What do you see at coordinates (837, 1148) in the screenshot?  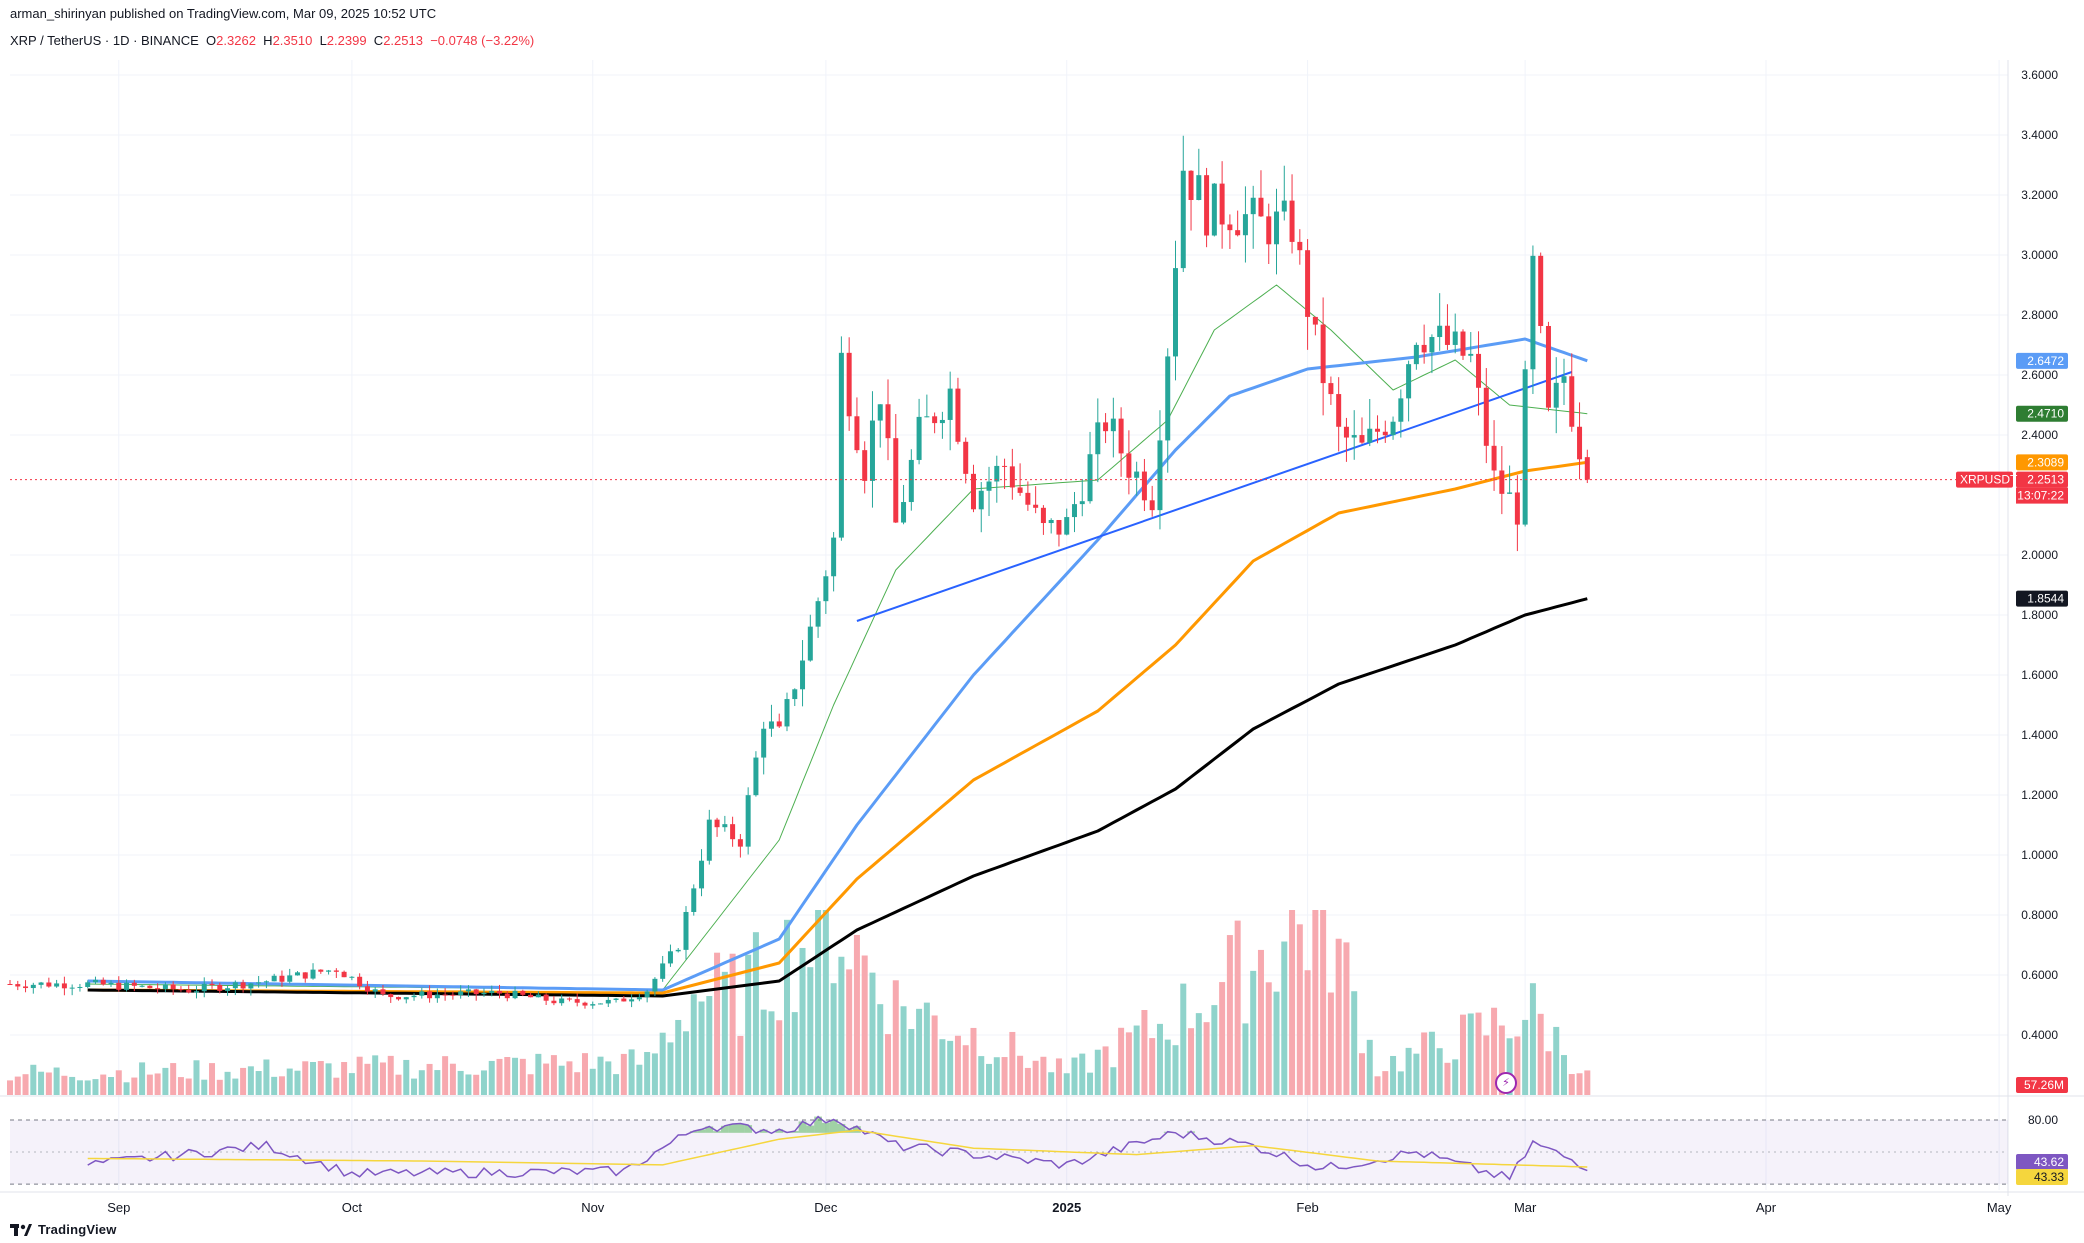 I see `rsi-ma-line` at bounding box center [837, 1148].